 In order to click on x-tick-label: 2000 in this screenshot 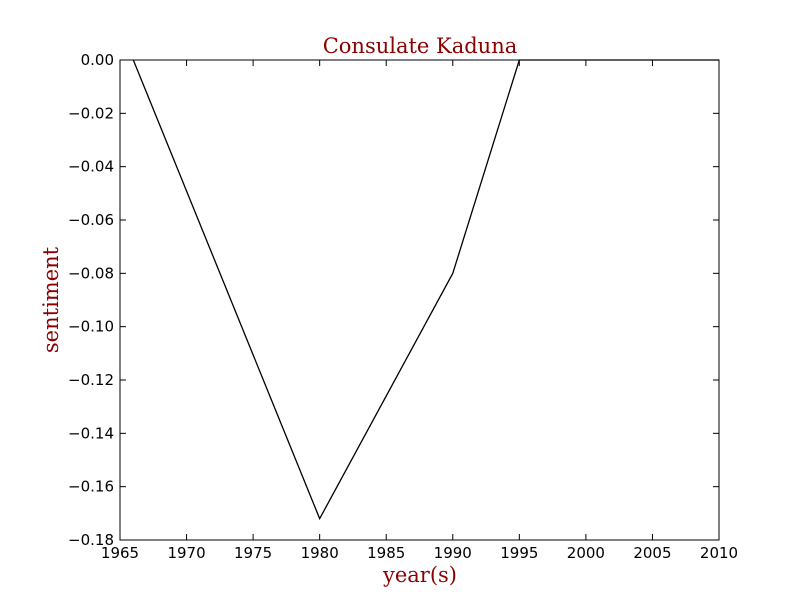, I will do `click(586, 553)`.